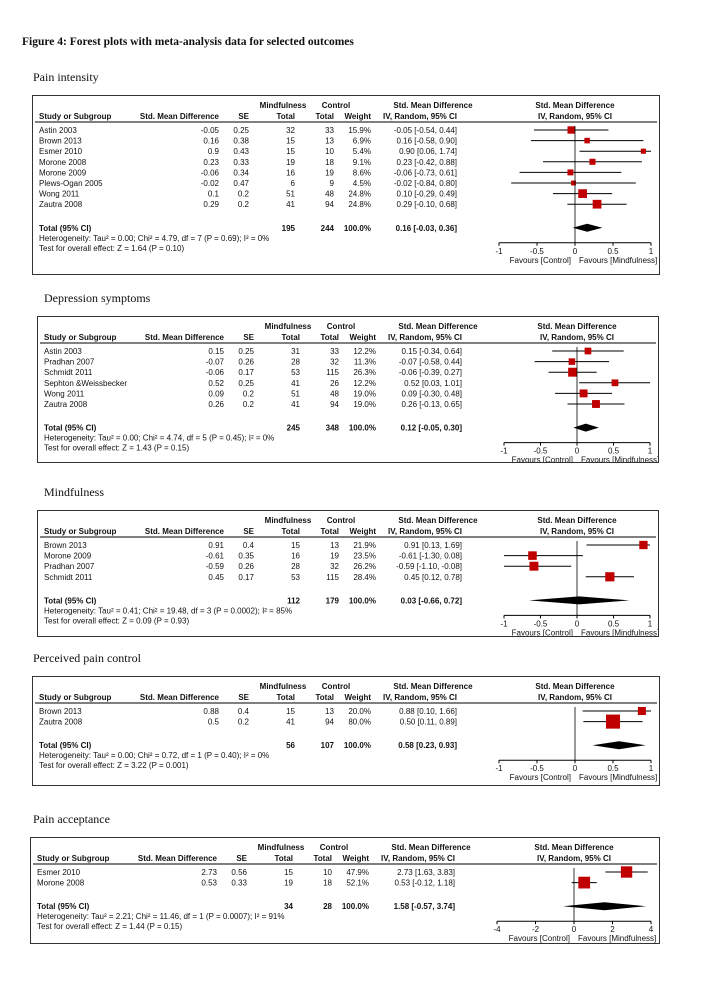  What do you see at coordinates (63, 351) in the screenshot?
I see `study-name: Astin 2003` at bounding box center [63, 351].